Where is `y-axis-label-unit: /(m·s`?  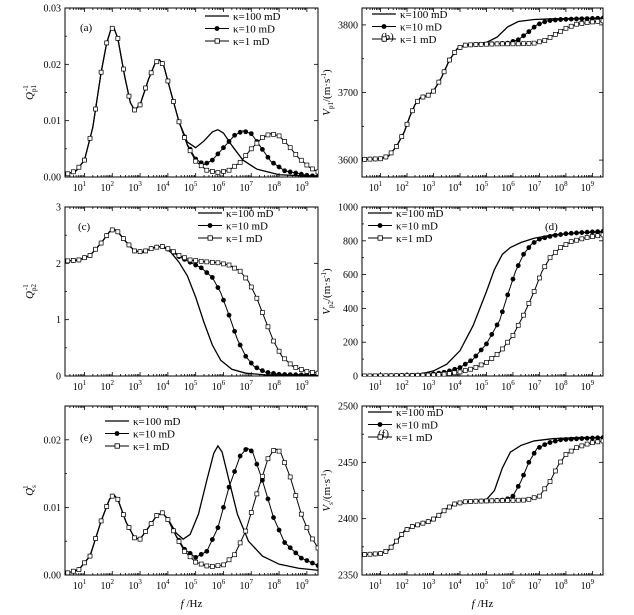 y-axis-label-unit: /(m·s is located at coordinates (327, 490).